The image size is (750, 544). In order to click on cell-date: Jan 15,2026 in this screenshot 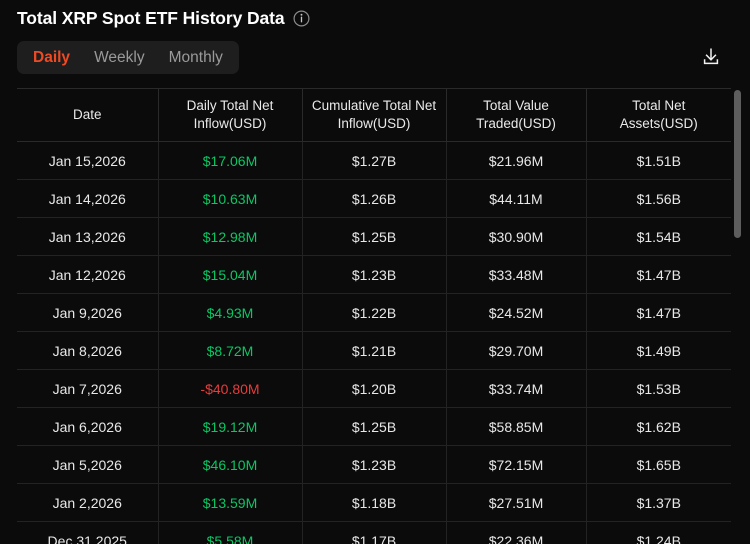, I will do `click(88, 160)`.